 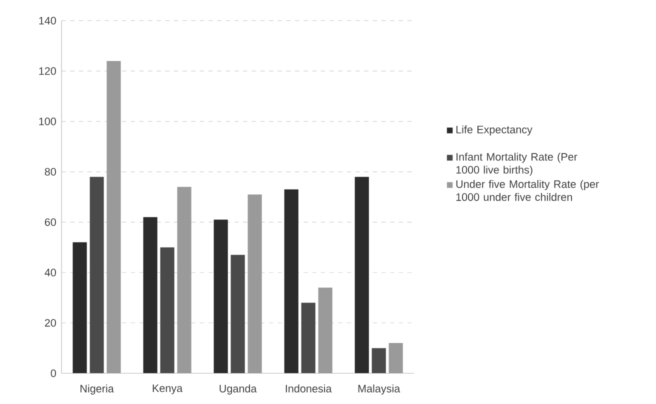 I want to click on x-tick-label: Nigeria, so click(x=97, y=389).